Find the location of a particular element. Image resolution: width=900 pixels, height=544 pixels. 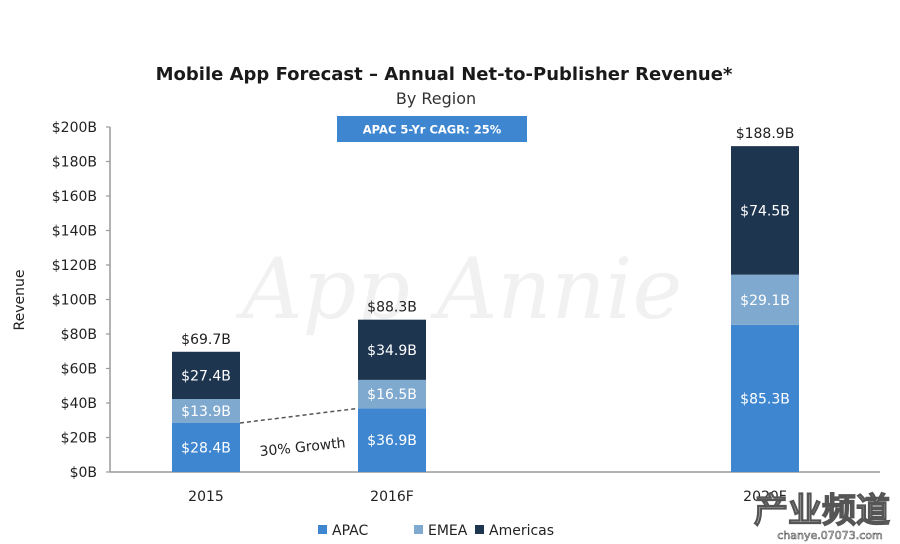

legend-item-americas: Americas is located at coordinates (514, 531).